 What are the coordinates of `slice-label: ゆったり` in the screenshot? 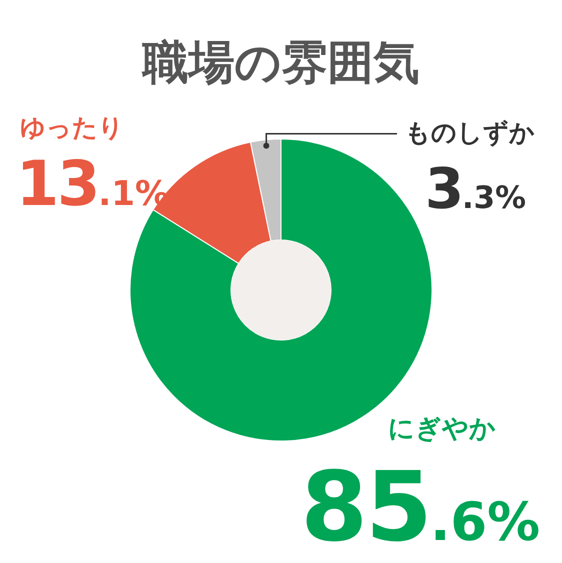 It's located at (72, 127).